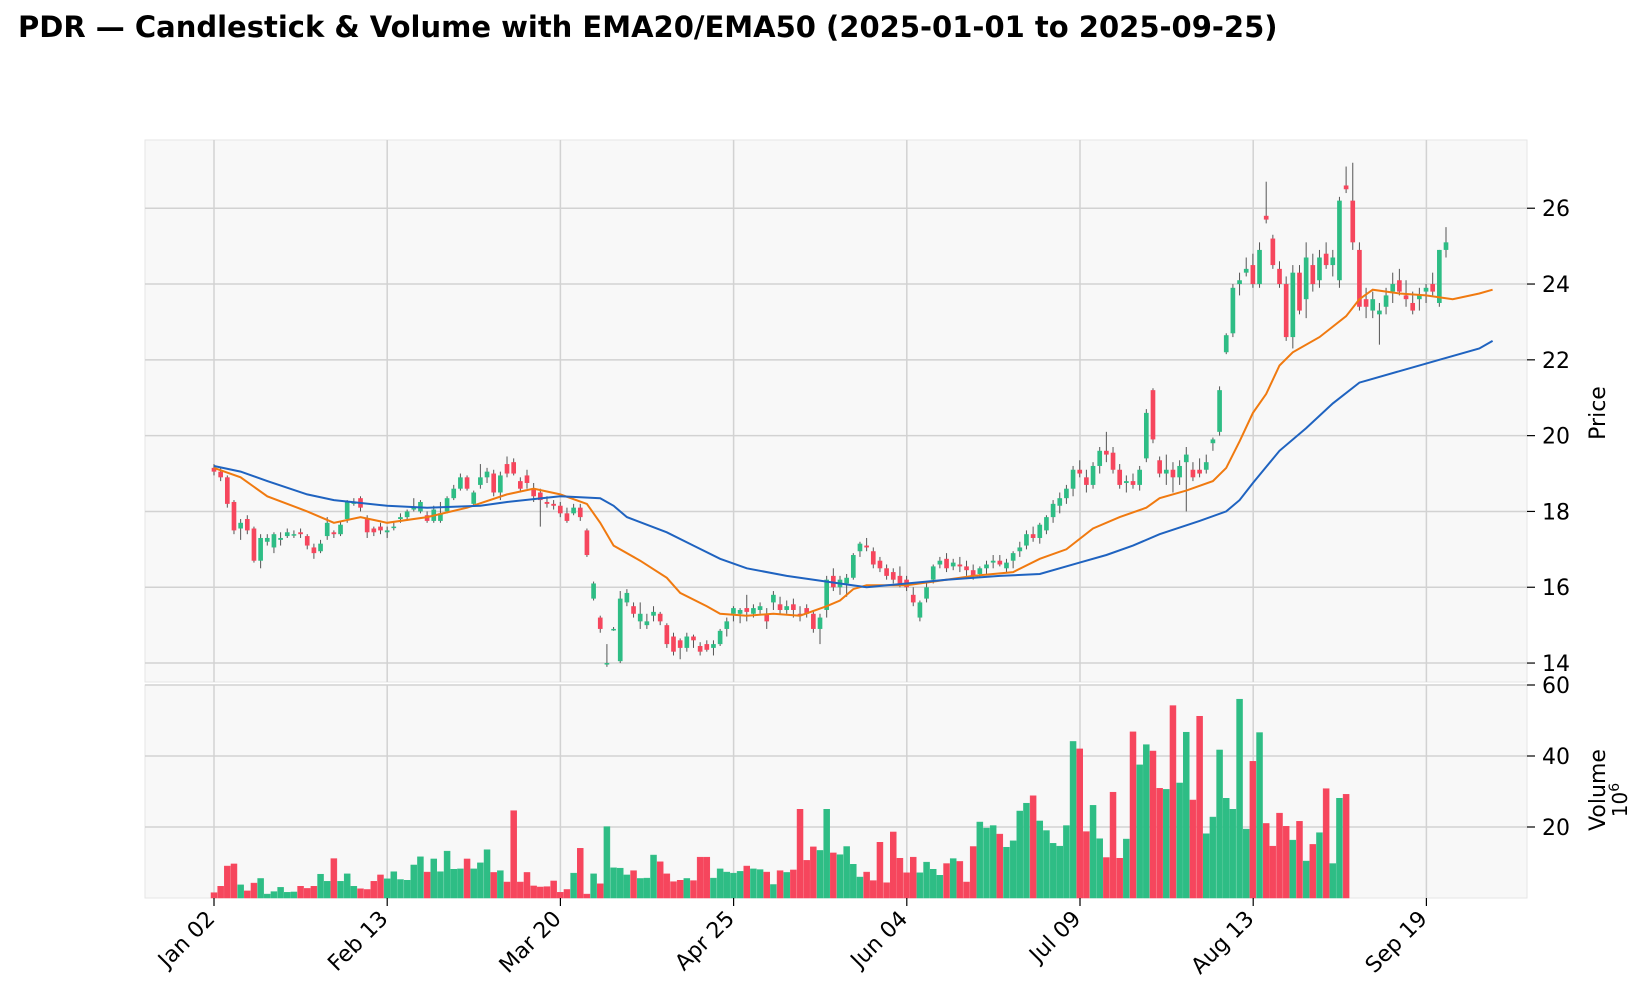 The height and width of the screenshot is (1002, 1649). Describe the element at coordinates (879, 941) in the screenshot. I see `x-tick-label: Jun 04` at that location.